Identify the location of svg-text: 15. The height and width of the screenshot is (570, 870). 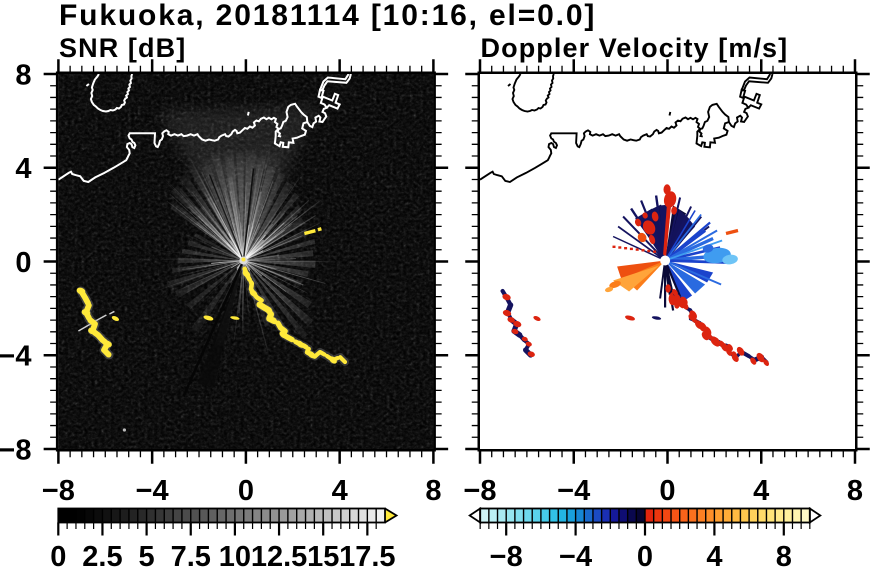
(323, 555).